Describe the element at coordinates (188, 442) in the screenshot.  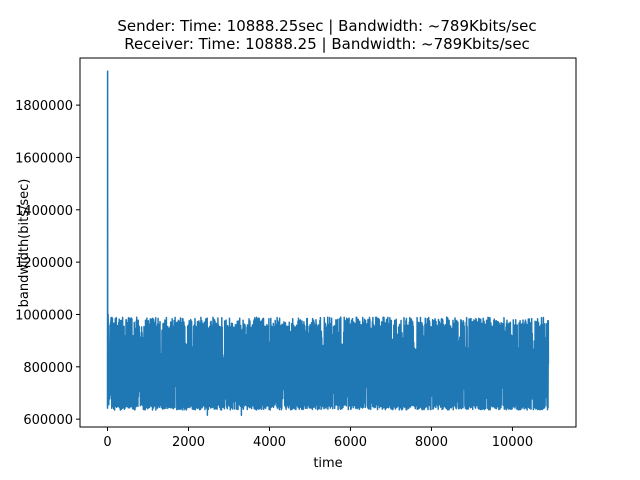
I see `x-tick-label: 2000` at that location.